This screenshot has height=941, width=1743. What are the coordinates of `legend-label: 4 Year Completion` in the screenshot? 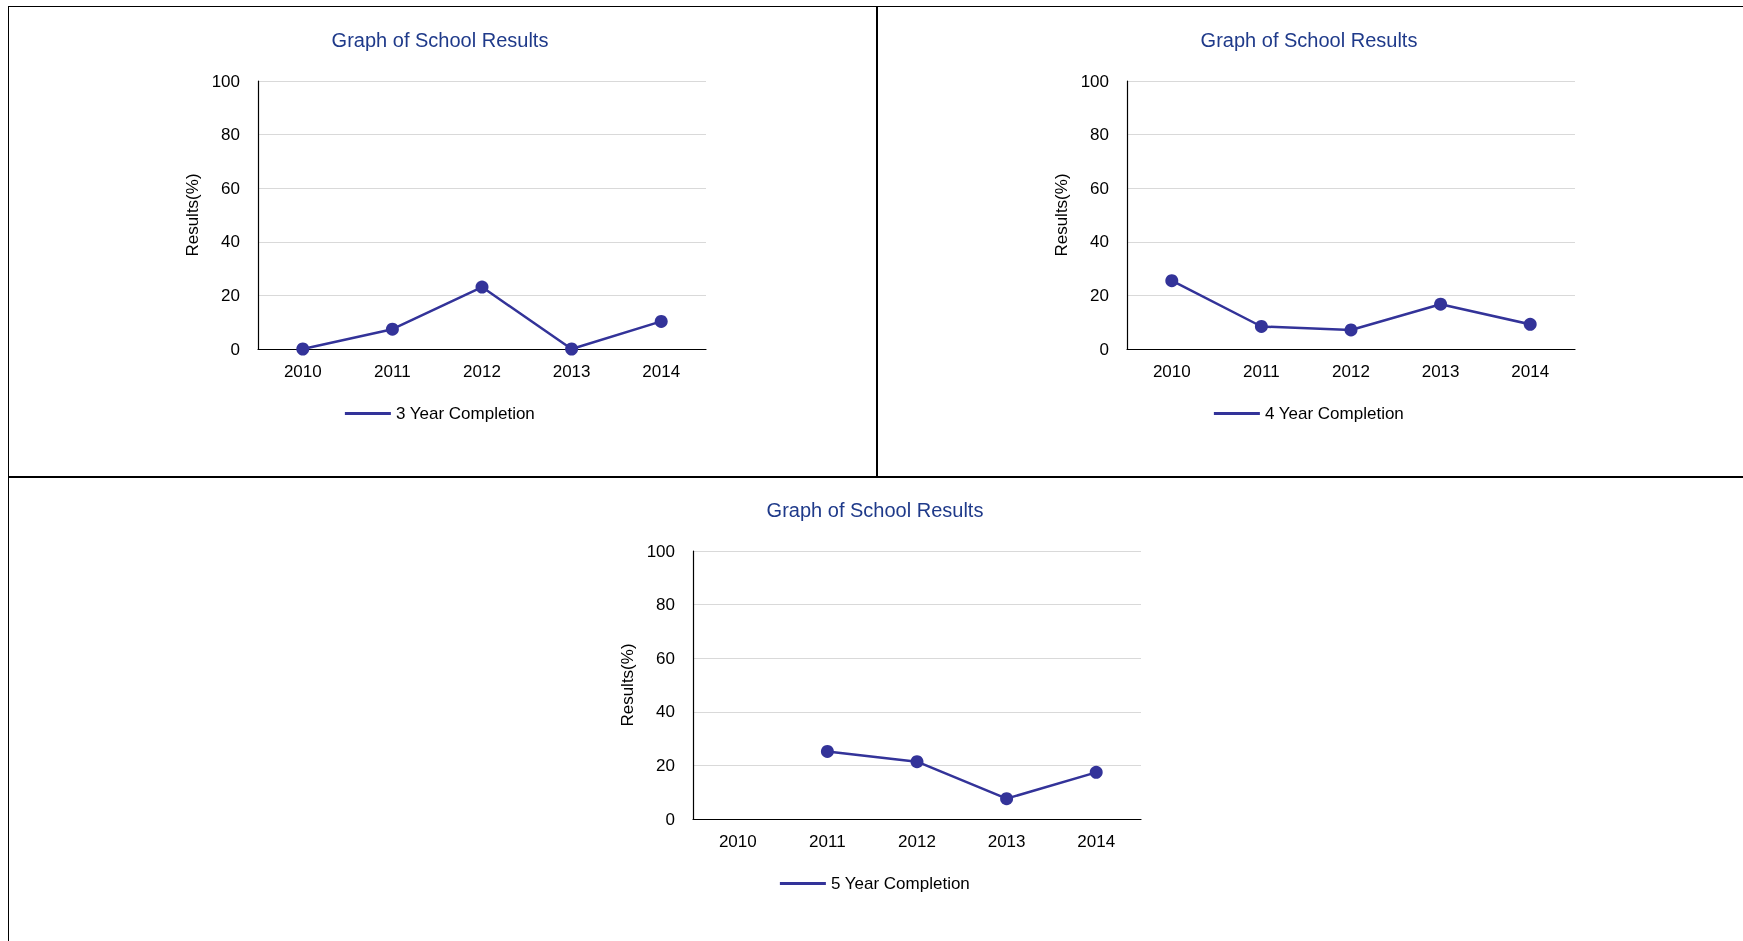 It's located at (1334, 413).